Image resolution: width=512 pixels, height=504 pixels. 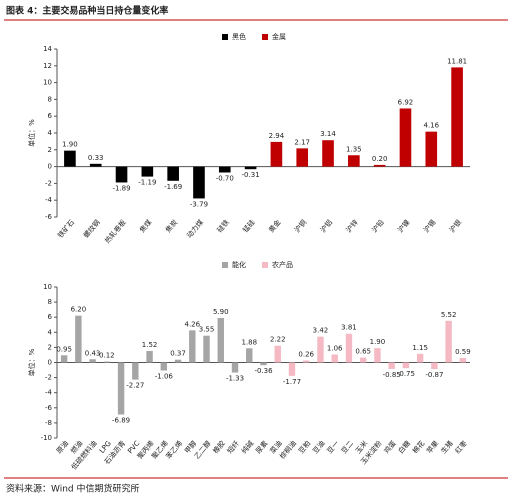 What do you see at coordinates (279, 36) in the screenshot?
I see `legend-label: 金属` at bounding box center [279, 36].